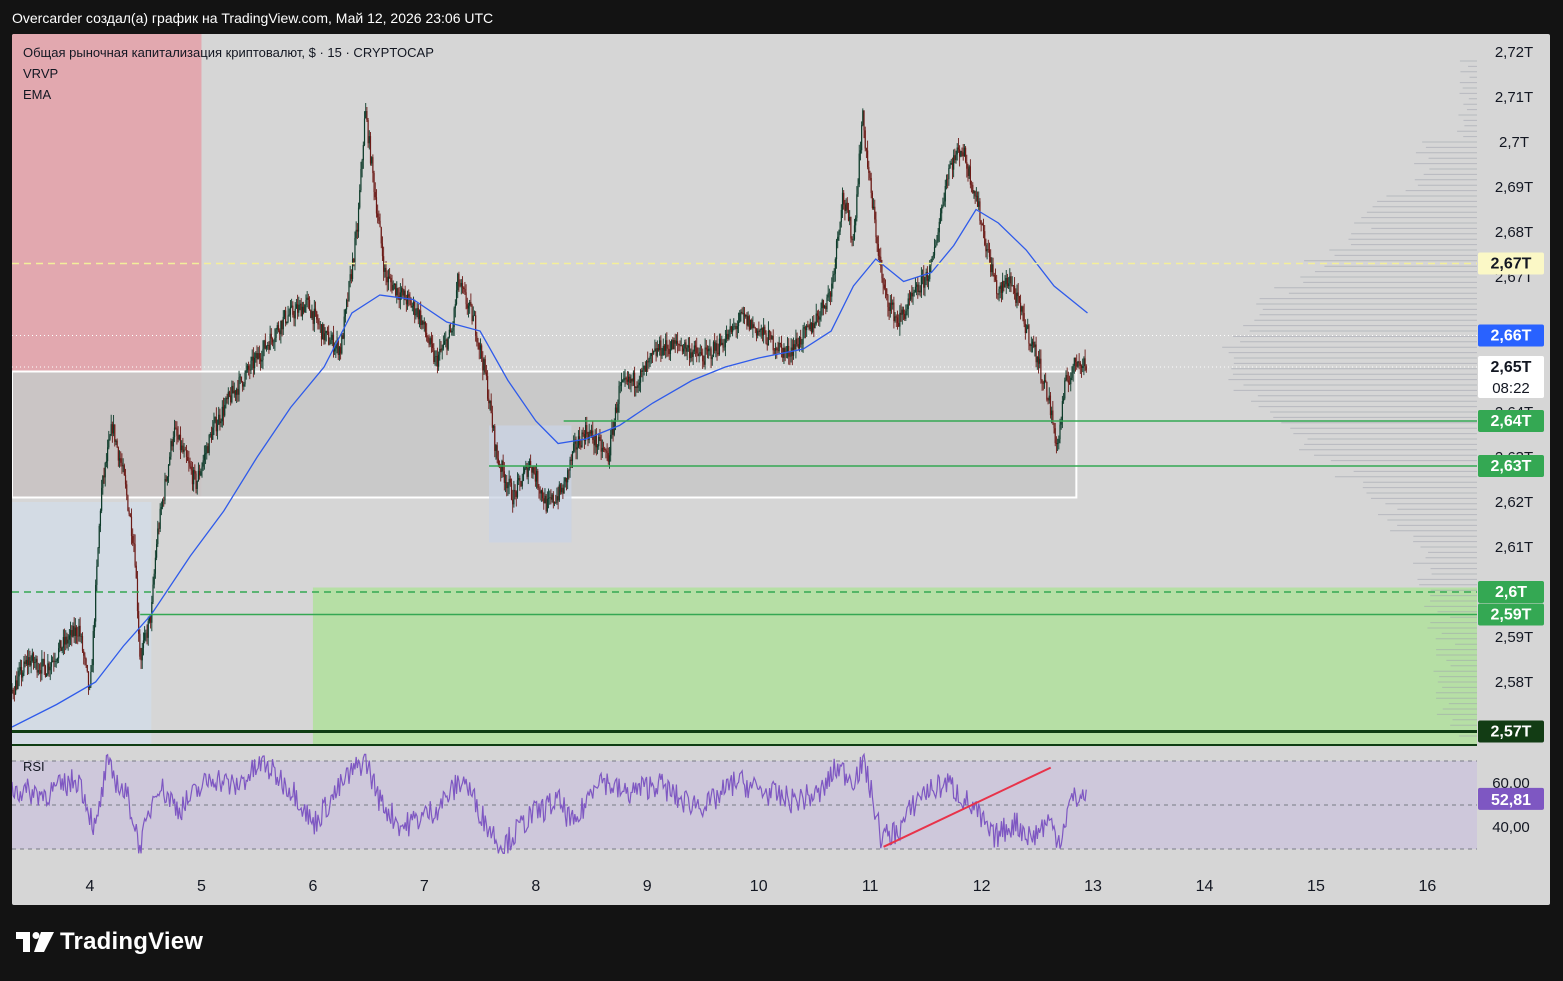  I want to click on level-tag-2,57T-label: 2,57T, so click(1511, 732).